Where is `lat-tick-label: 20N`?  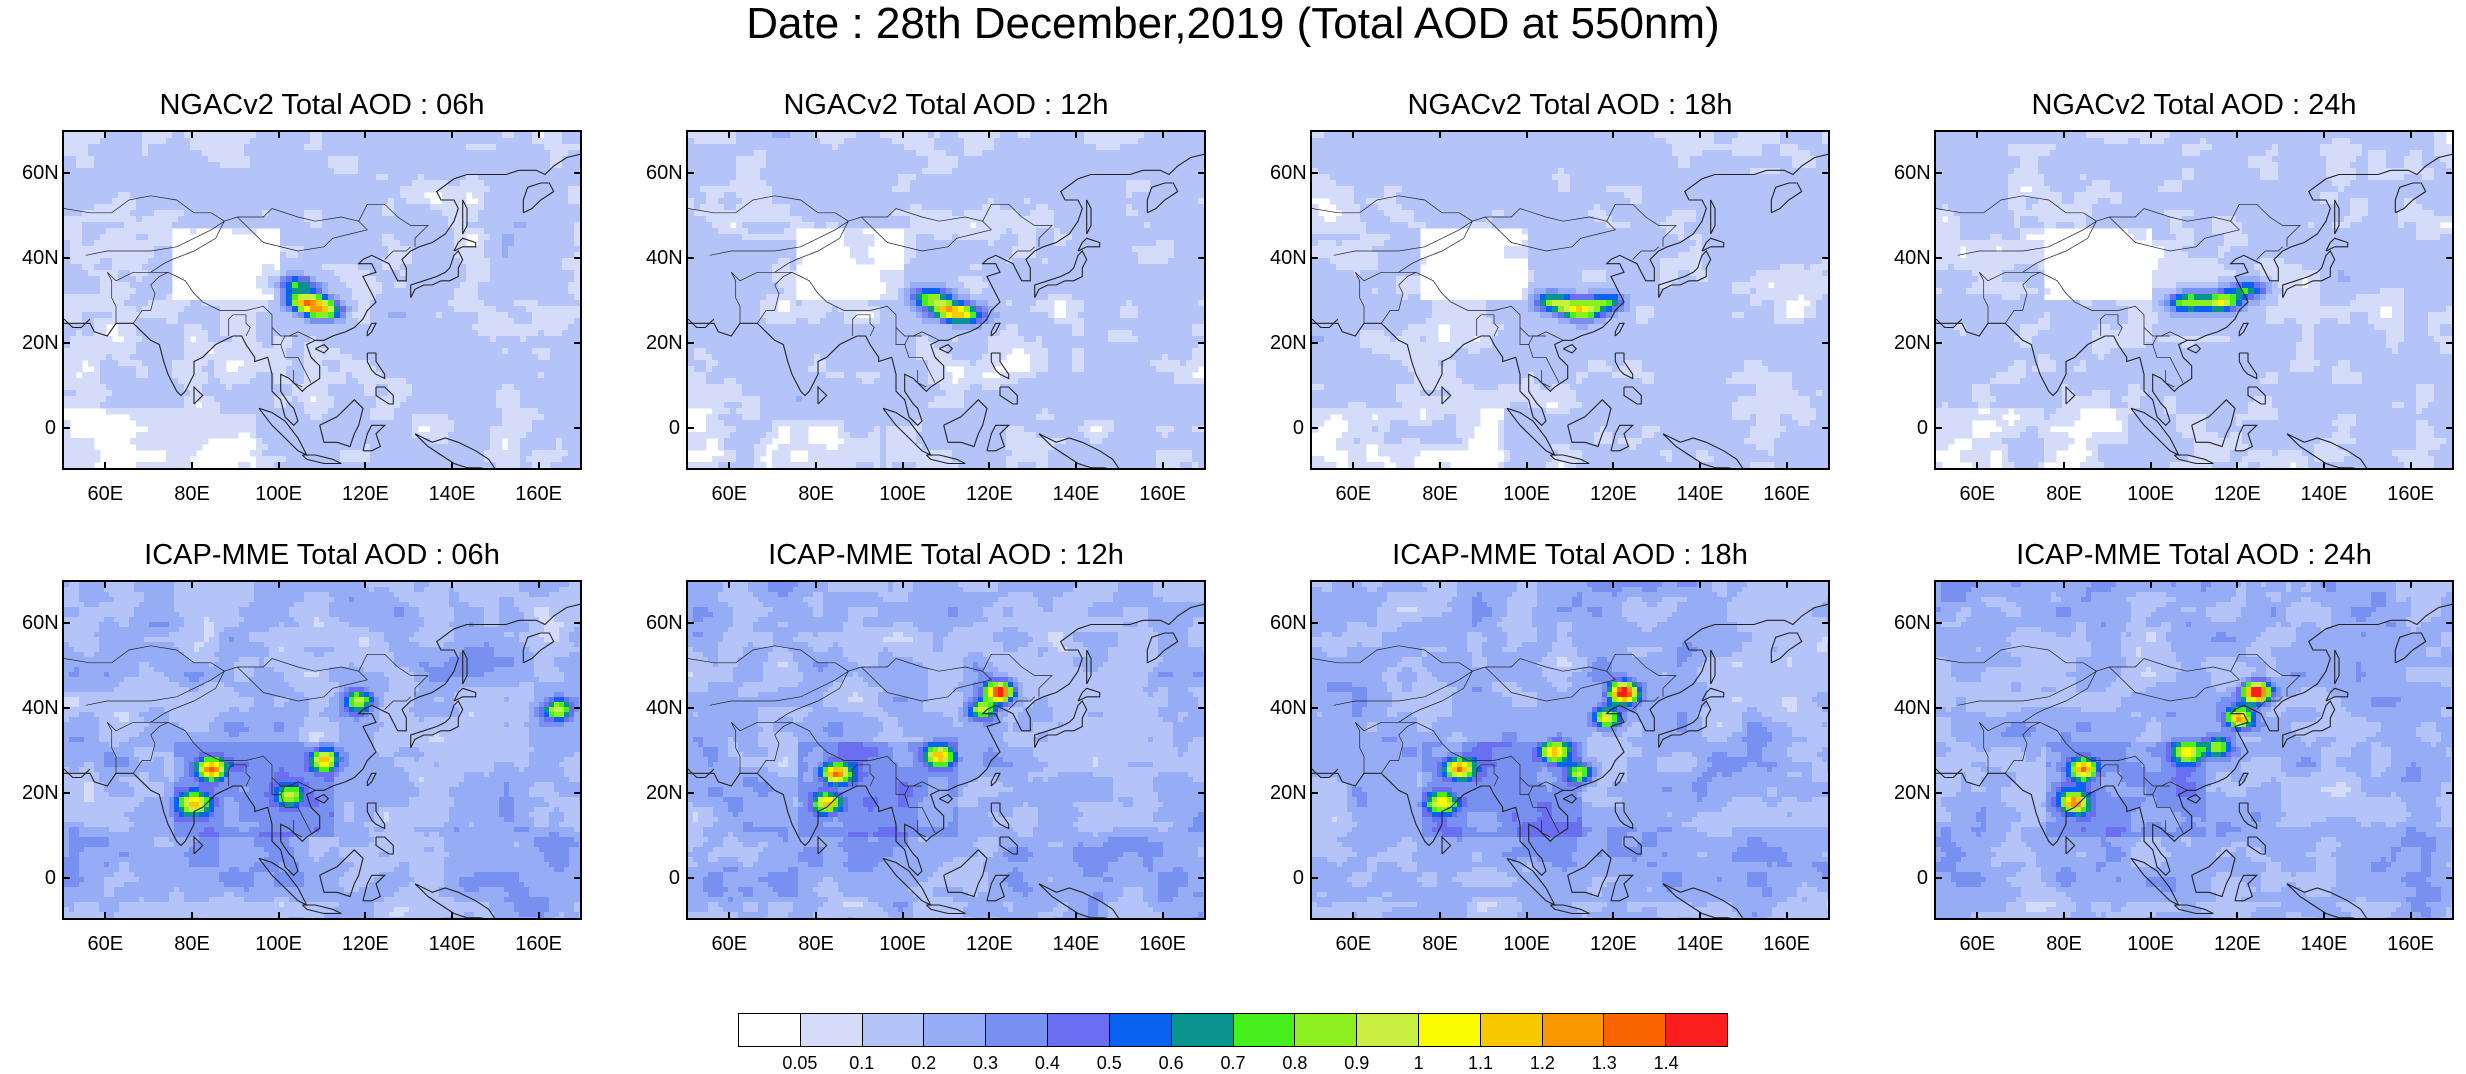 lat-tick-label: 20N is located at coordinates (39, 793).